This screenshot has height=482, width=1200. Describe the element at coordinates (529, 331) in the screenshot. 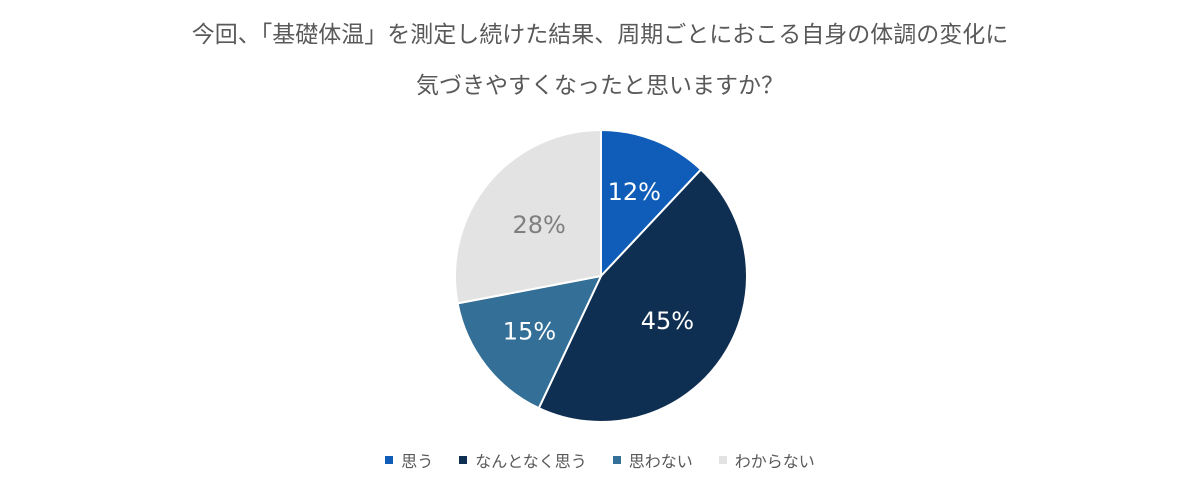

I see `data-label-omowanai: 15%` at that location.